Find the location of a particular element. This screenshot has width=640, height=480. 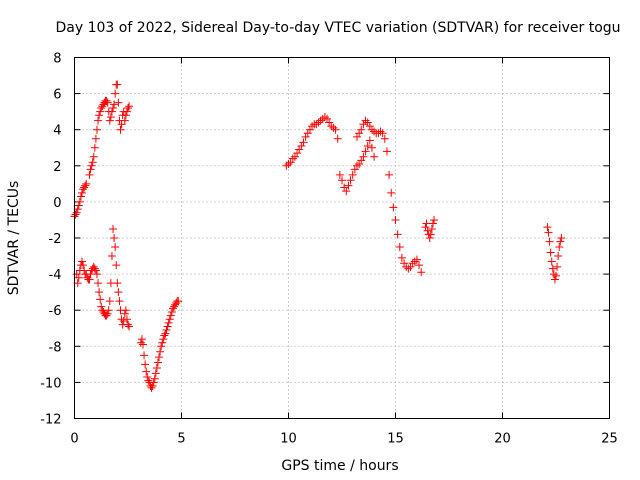

y-tick-label: 0 is located at coordinates (57, 203).